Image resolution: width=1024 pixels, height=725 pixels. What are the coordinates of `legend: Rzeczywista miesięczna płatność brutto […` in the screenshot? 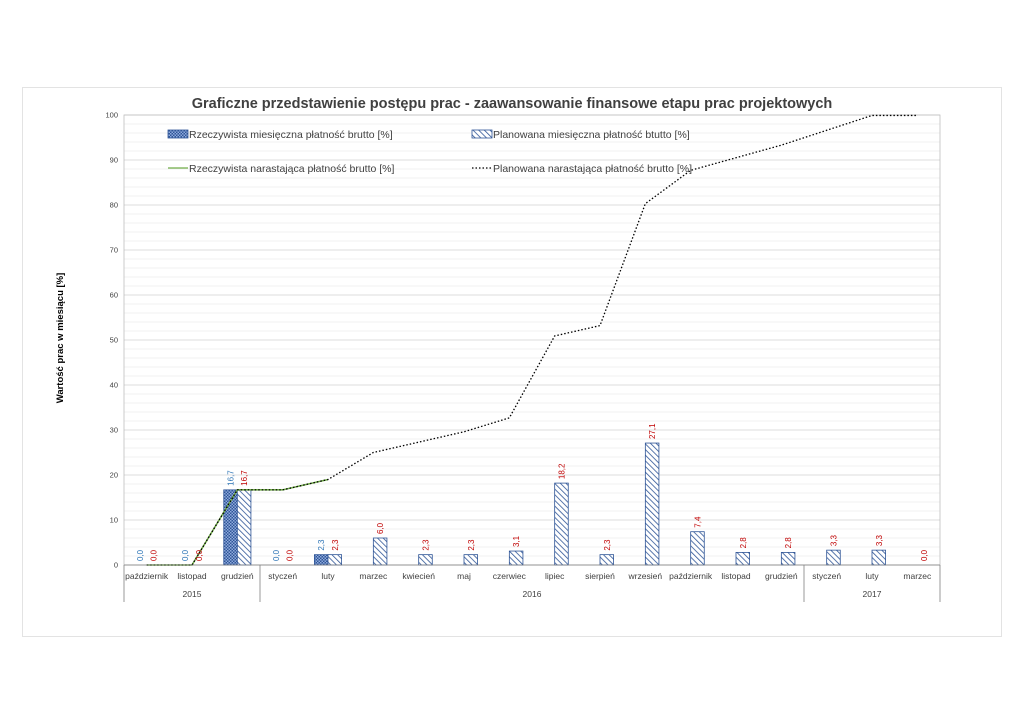 It's located at (429, 152).